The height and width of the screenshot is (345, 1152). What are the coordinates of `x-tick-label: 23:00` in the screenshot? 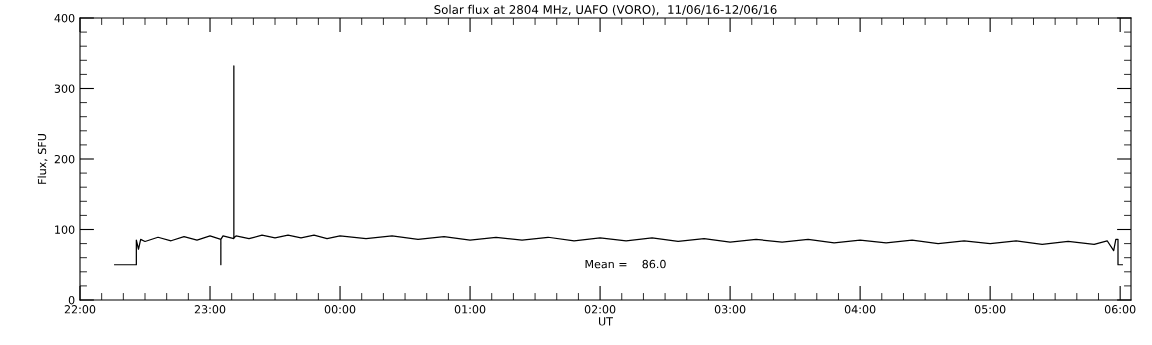 It's located at (210, 309).